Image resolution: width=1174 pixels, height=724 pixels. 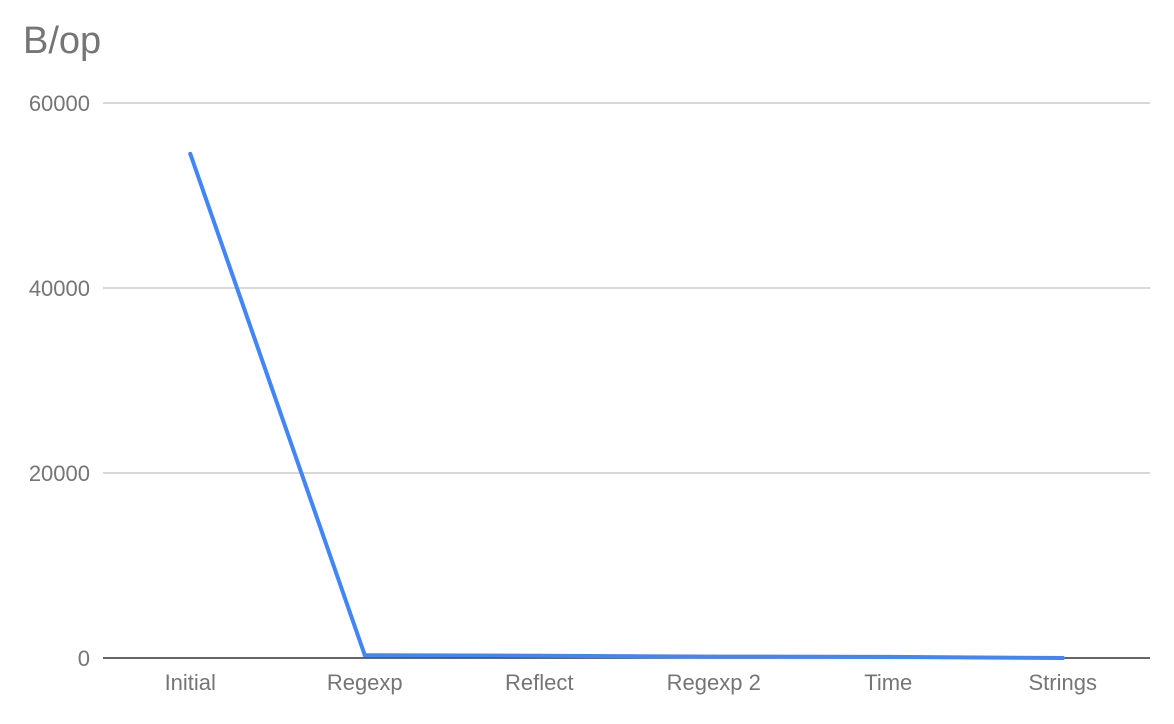 I want to click on y-tick-label: 60000, so click(x=59, y=103).